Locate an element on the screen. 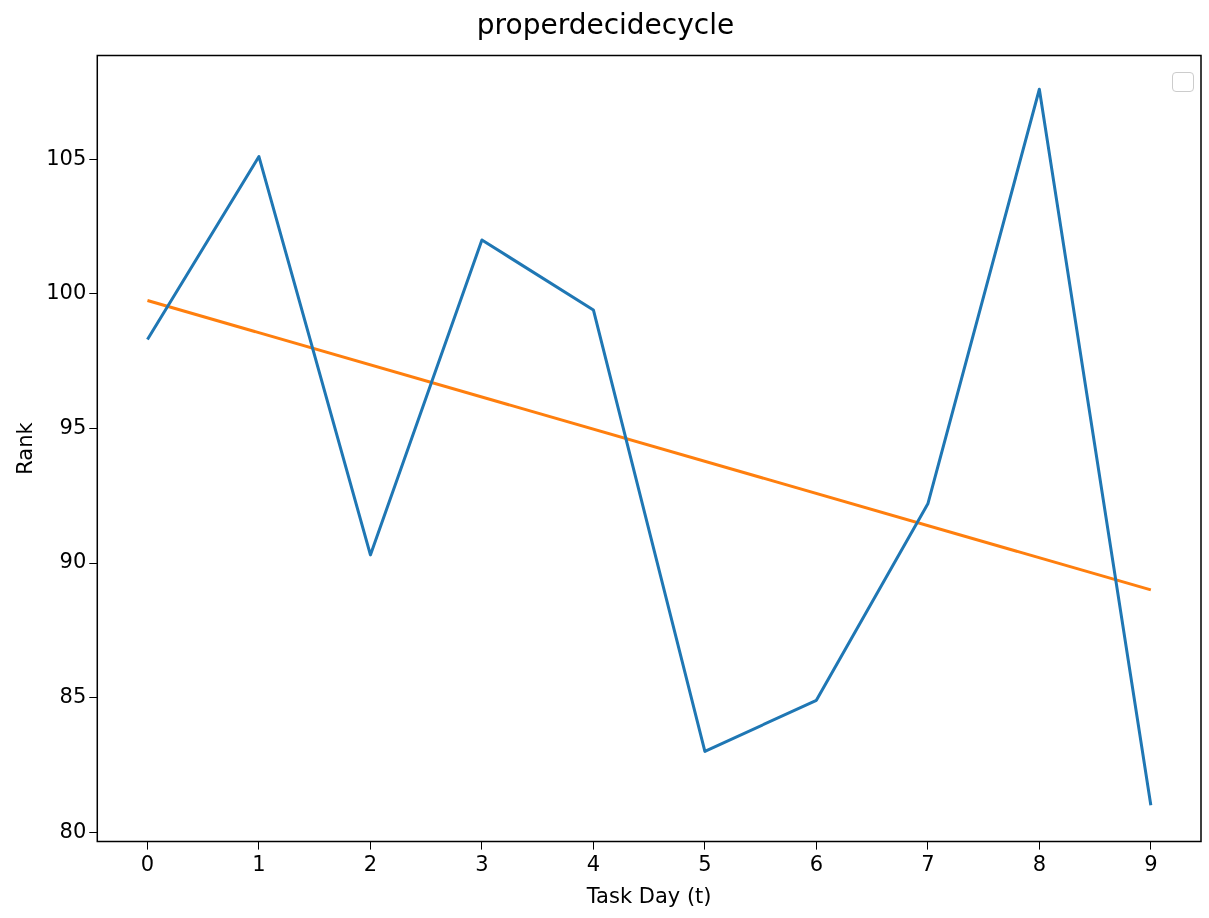  y-tick-label: 105 is located at coordinates (66, 157).